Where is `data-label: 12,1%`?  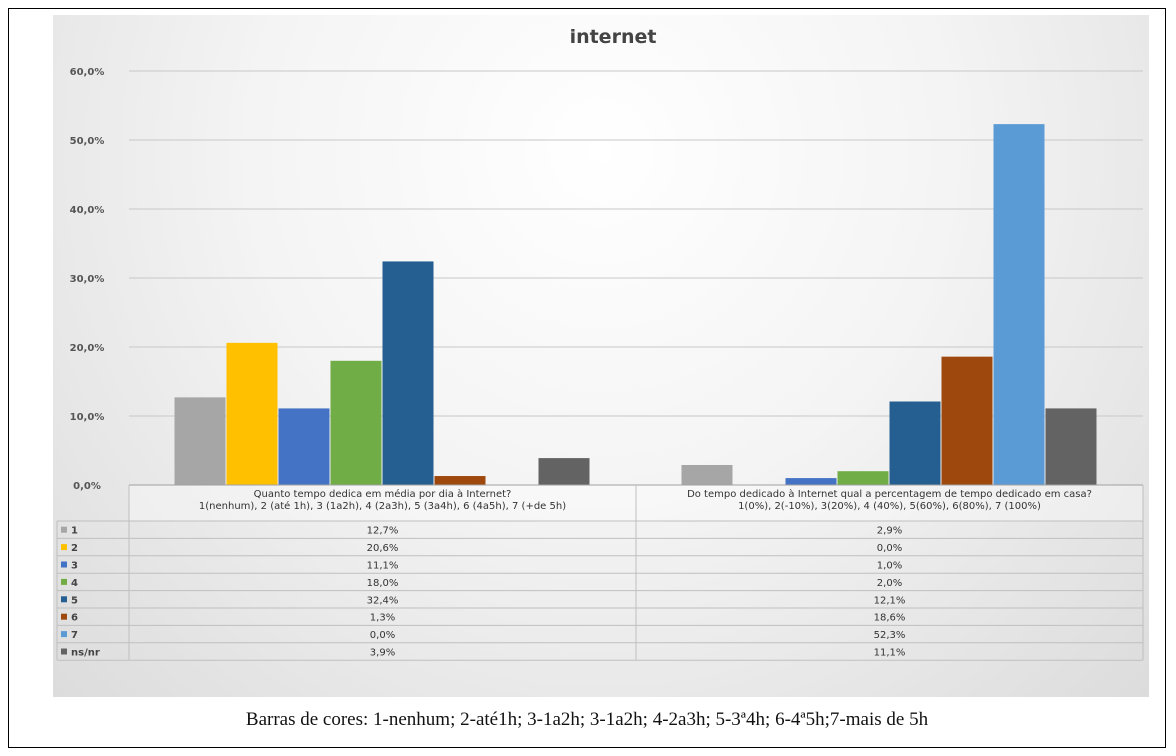
data-label: 12,1% is located at coordinates (890, 600).